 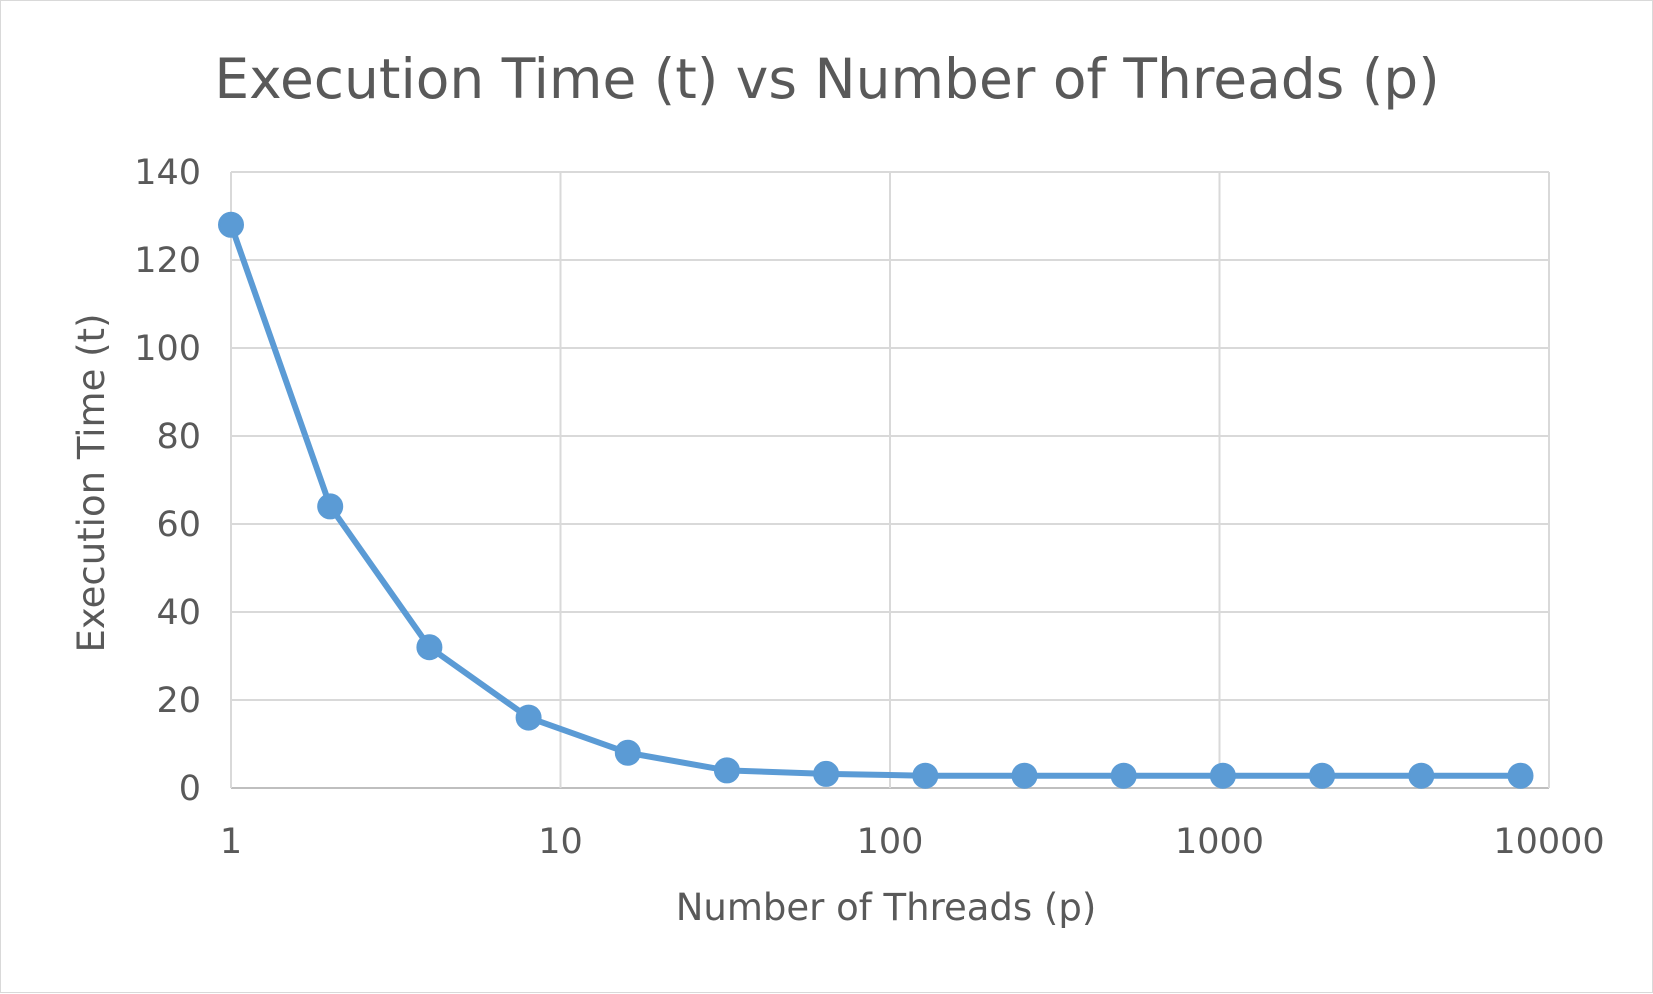 What do you see at coordinates (167, 349) in the screenshot?
I see `y-tick-label: 100` at bounding box center [167, 349].